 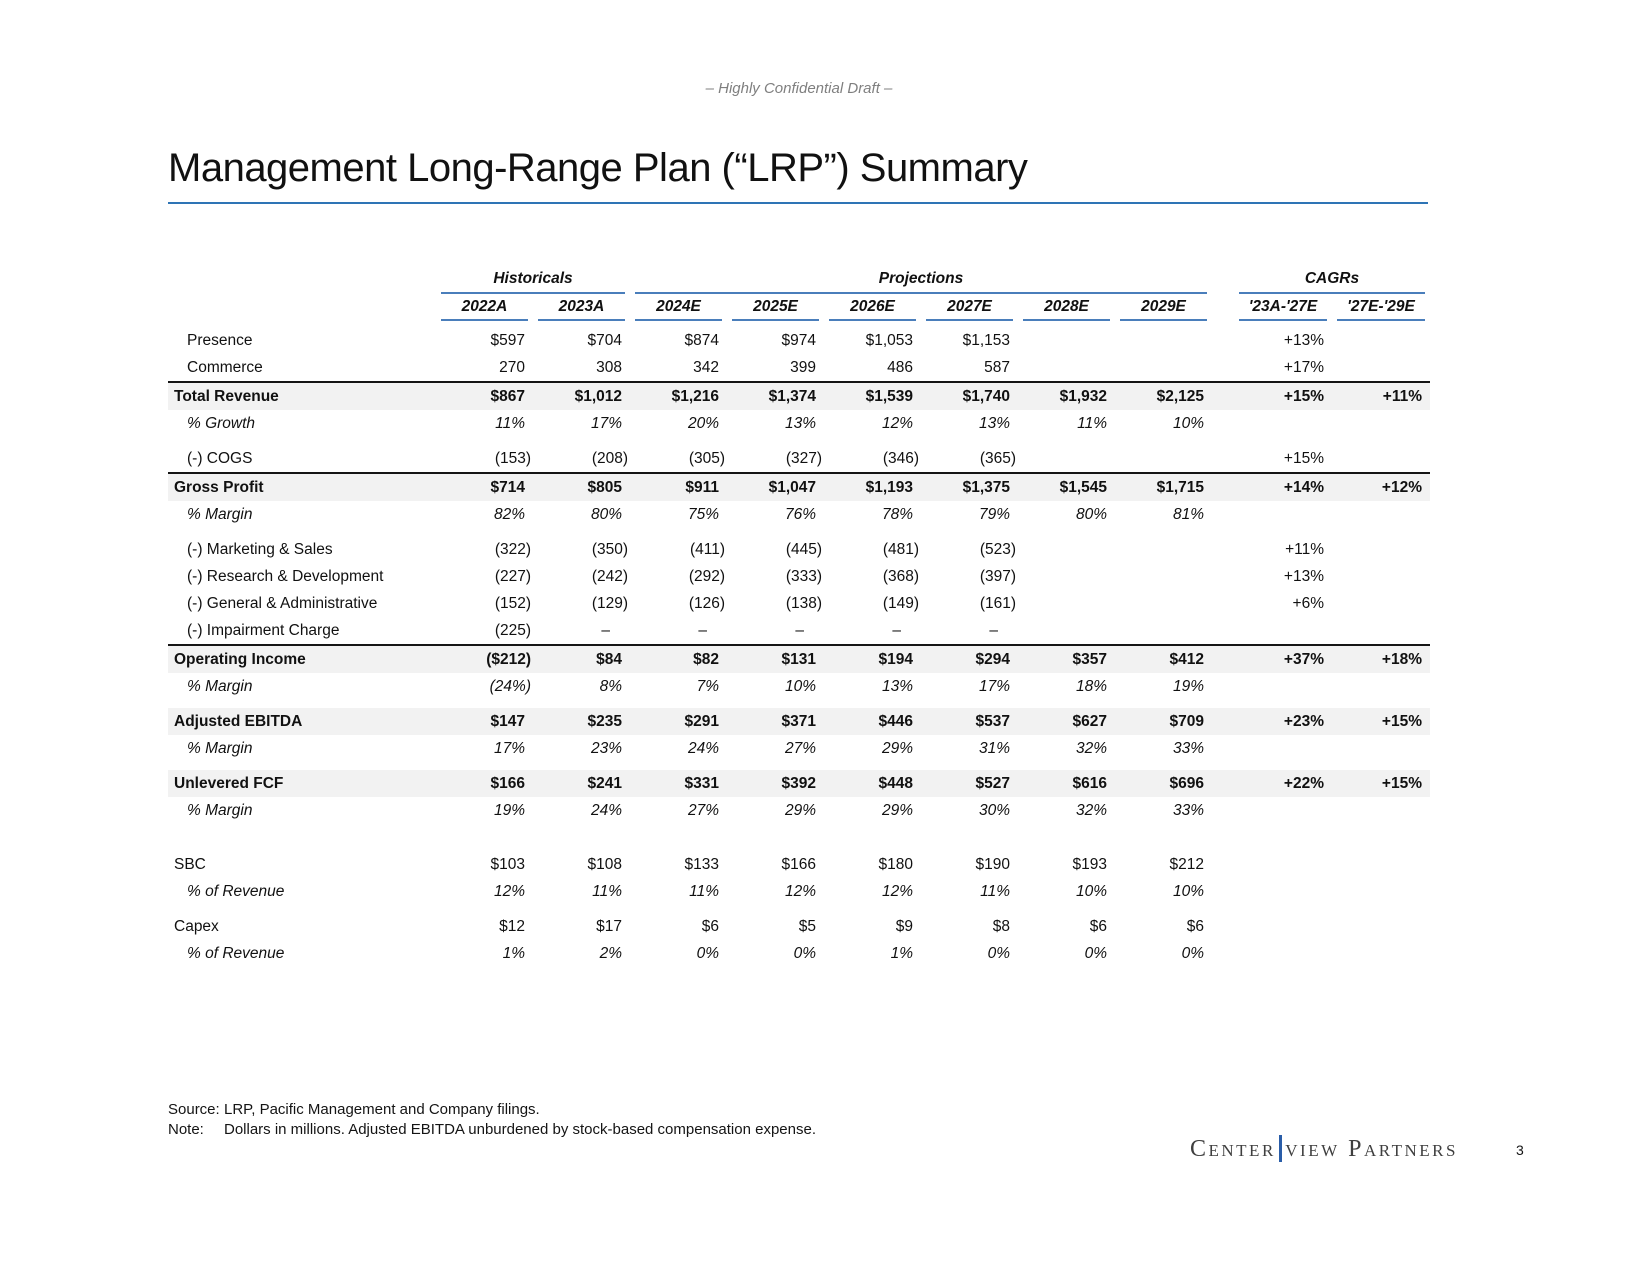 I want to click on table-row: Commerce 270 308 342 399 486 587 +17%, so click(x=799, y=367).